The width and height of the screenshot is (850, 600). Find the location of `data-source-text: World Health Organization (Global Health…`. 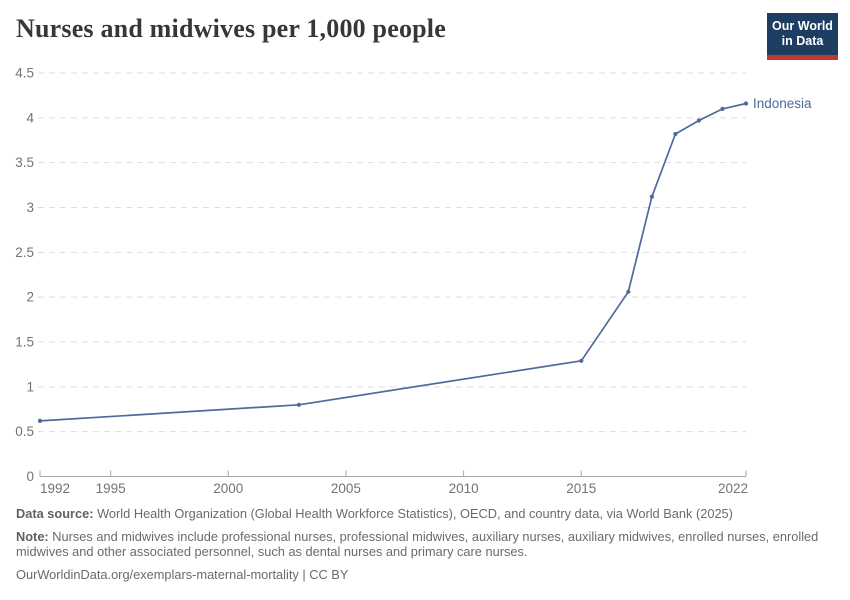

data-source-text: World Health Organization (Global Health… is located at coordinates (413, 513).